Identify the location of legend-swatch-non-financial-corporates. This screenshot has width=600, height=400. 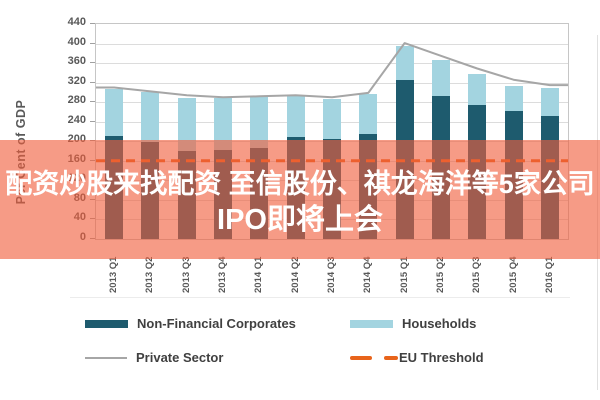
(106, 323).